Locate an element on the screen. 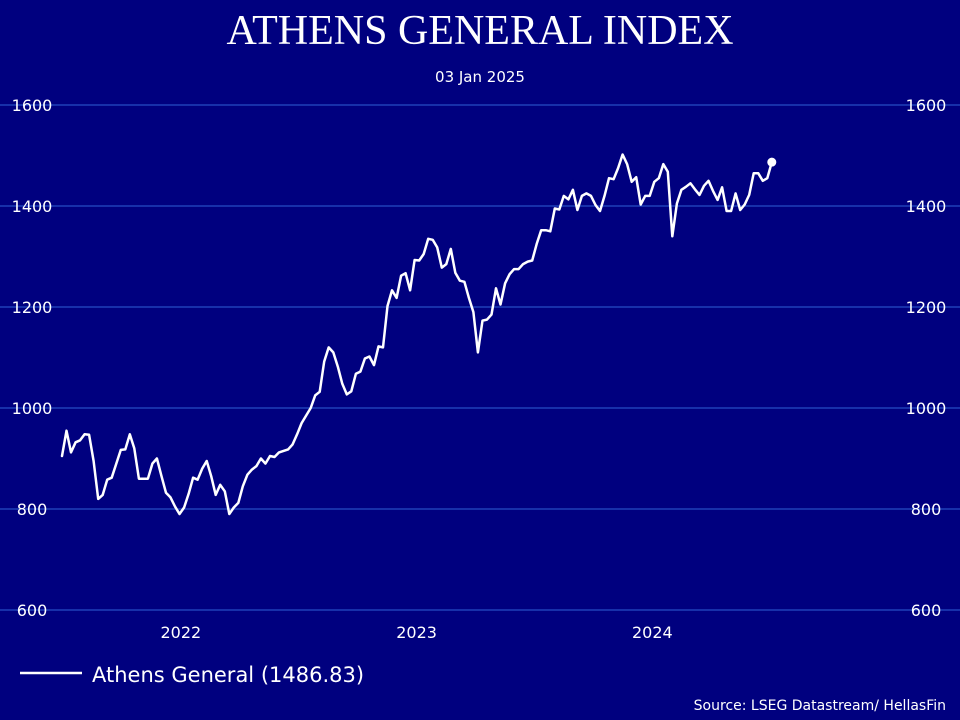  y-tick-label-right-1600: 1600 is located at coordinates (926, 105).